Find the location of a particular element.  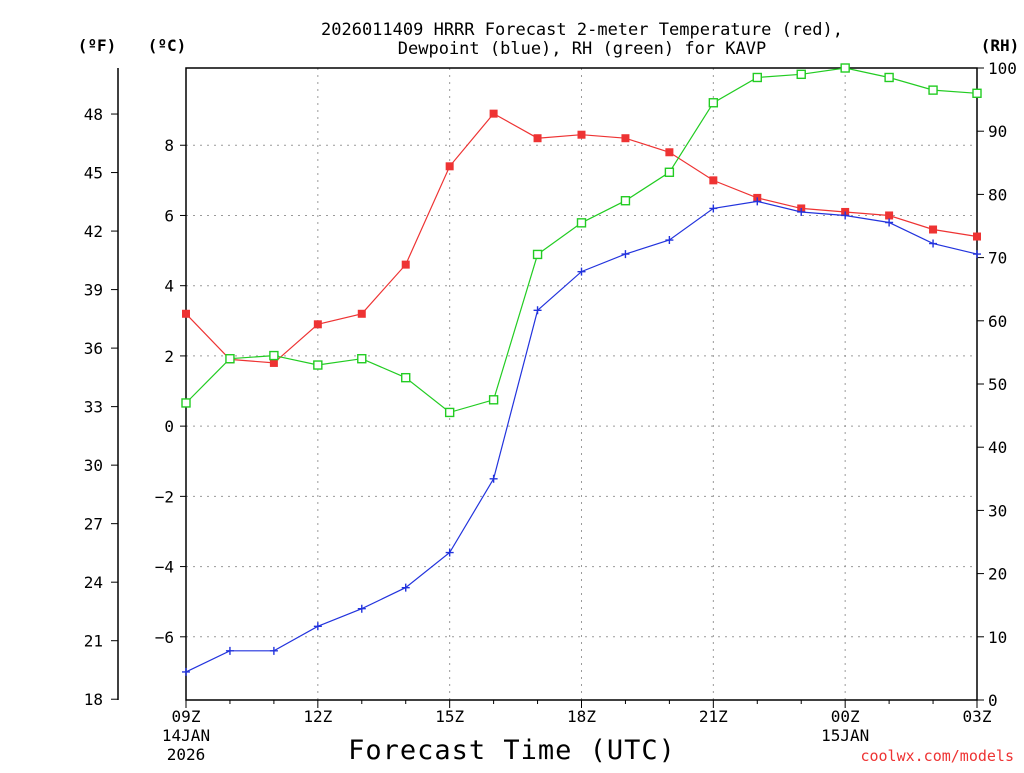

celsius-tick-label: 4 is located at coordinates (169, 286).